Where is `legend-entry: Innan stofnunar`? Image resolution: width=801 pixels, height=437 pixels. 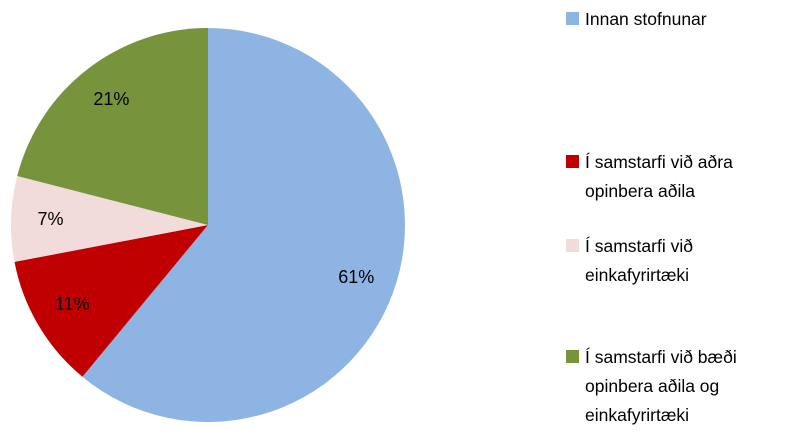 legend-entry: Innan stofnunar is located at coordinates (682, 19).